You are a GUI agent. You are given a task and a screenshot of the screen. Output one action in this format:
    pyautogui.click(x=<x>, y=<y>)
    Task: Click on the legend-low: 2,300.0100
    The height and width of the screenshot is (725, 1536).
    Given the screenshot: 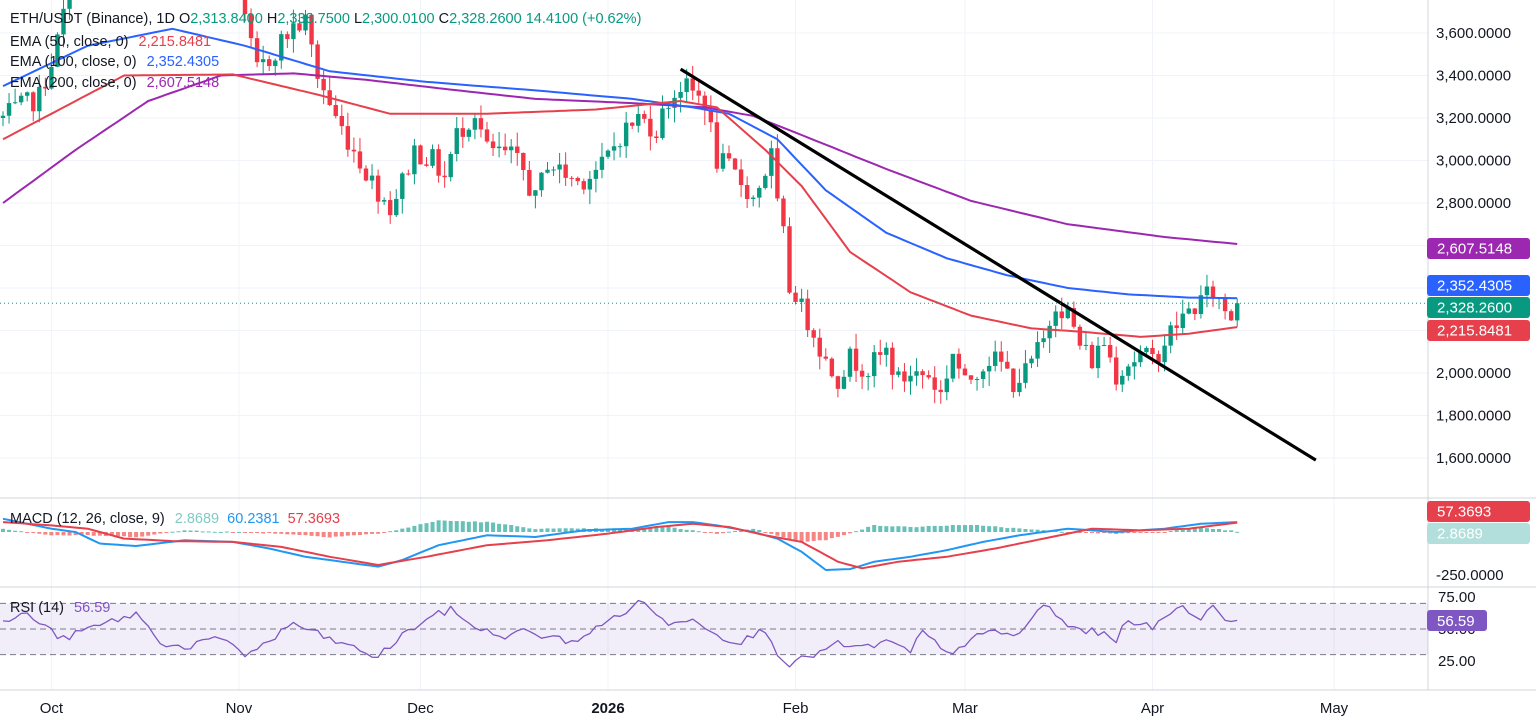 What is the action you would take?
    pyautogui.click(x=398, y=19)
    